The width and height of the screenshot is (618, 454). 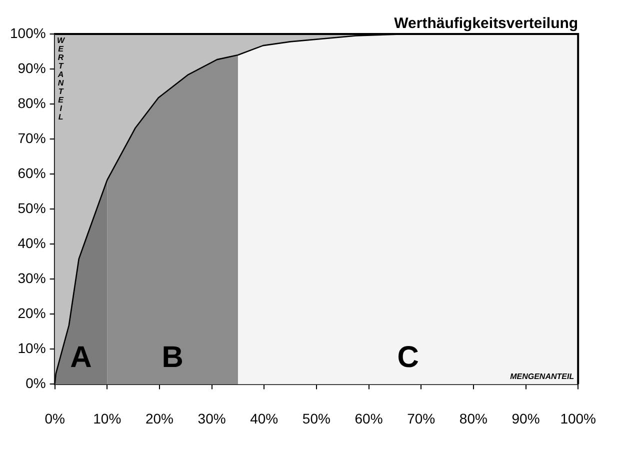 I want to click on y-tick-label: 10%, so click(x=32, y=348).